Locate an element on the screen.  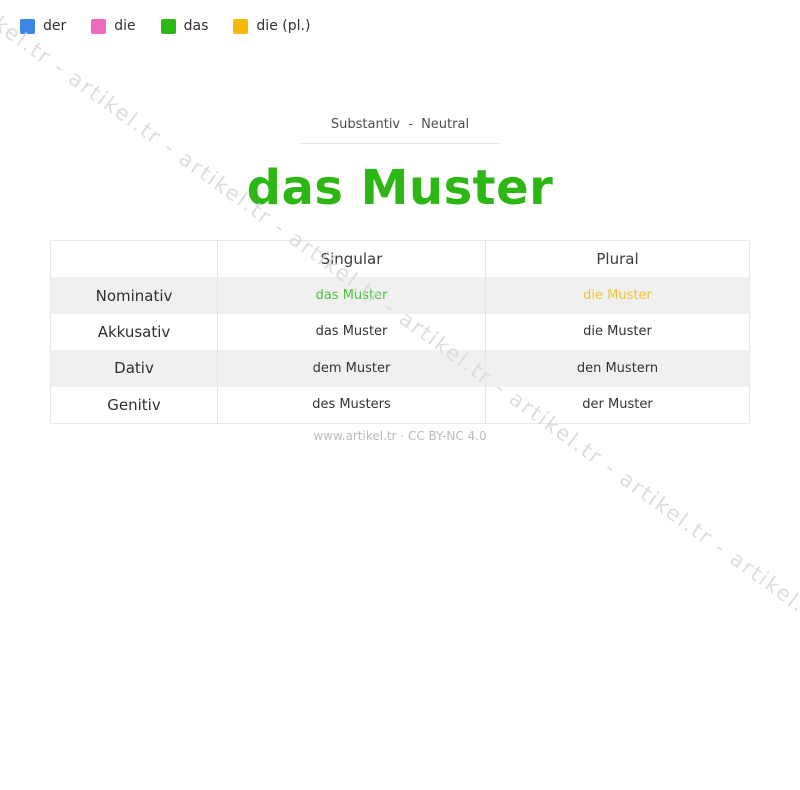
dativ-plural-cell: den Mustern is located at coordinates (617, 368).